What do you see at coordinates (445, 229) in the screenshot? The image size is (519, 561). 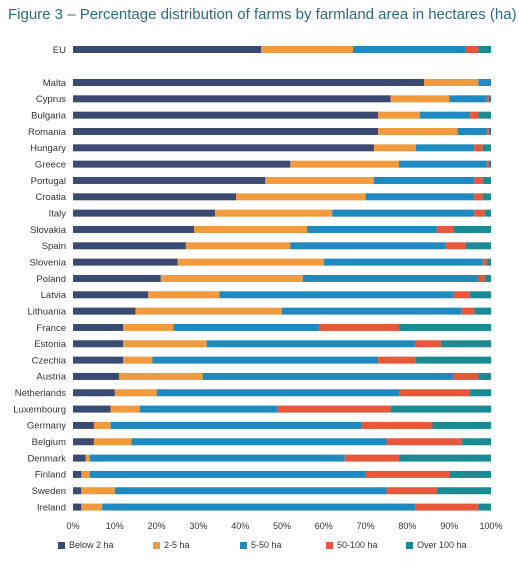 I see `bar-segment-slovakia-50-100-ha` at bounding box center [445, 229].